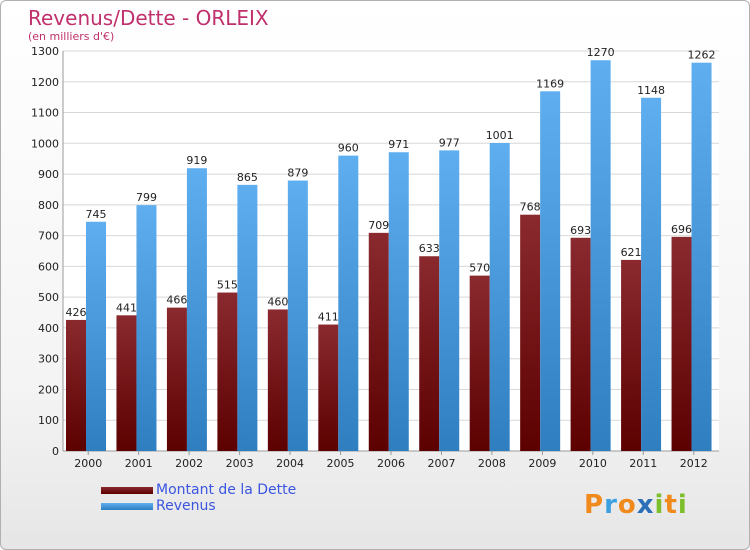 The height and width of the screenshot is (550, 750). What do you see at coordinates (48, 266) in the screenshot?
I see `y-tick-label: 600` at bounding box center [48, 266].